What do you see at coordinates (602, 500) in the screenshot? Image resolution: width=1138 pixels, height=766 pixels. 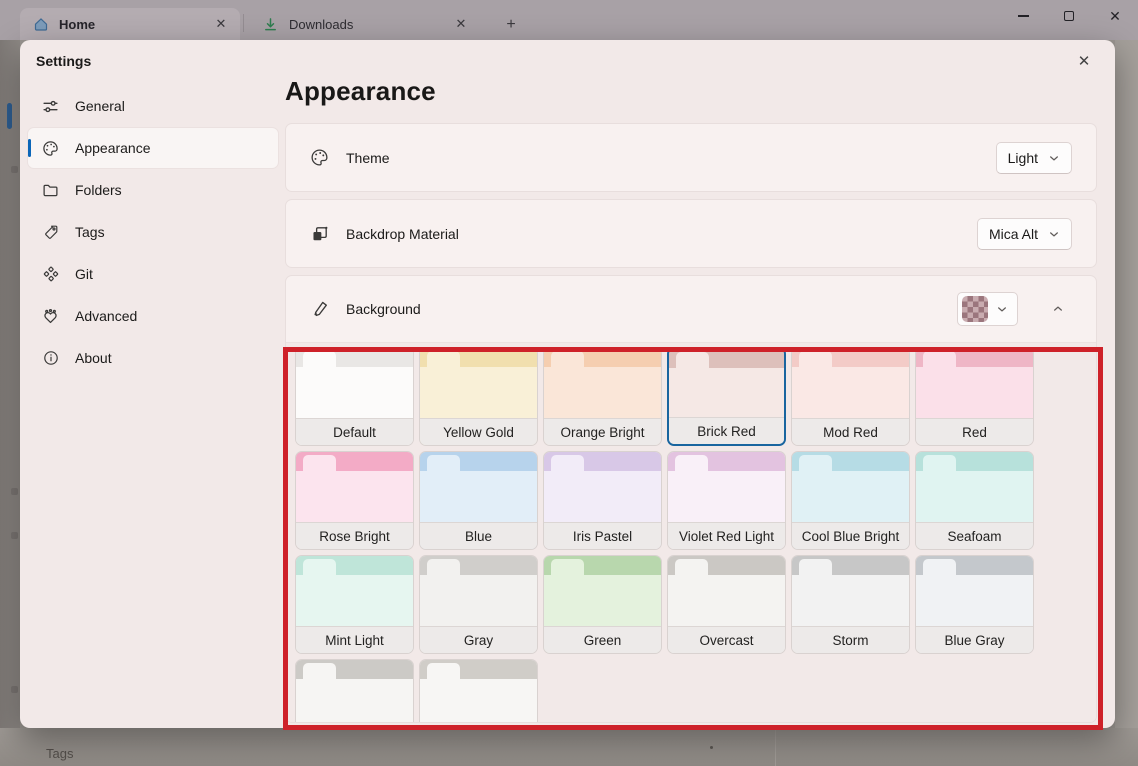 I see `swatch-iris-pastel: Iris Pastel` at bounding box center [602, 500].